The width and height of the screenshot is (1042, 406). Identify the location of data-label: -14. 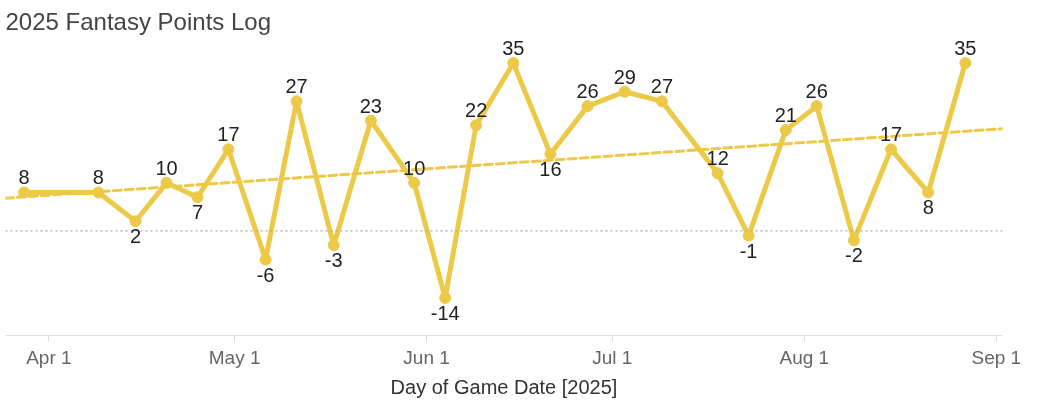
(445, 312).